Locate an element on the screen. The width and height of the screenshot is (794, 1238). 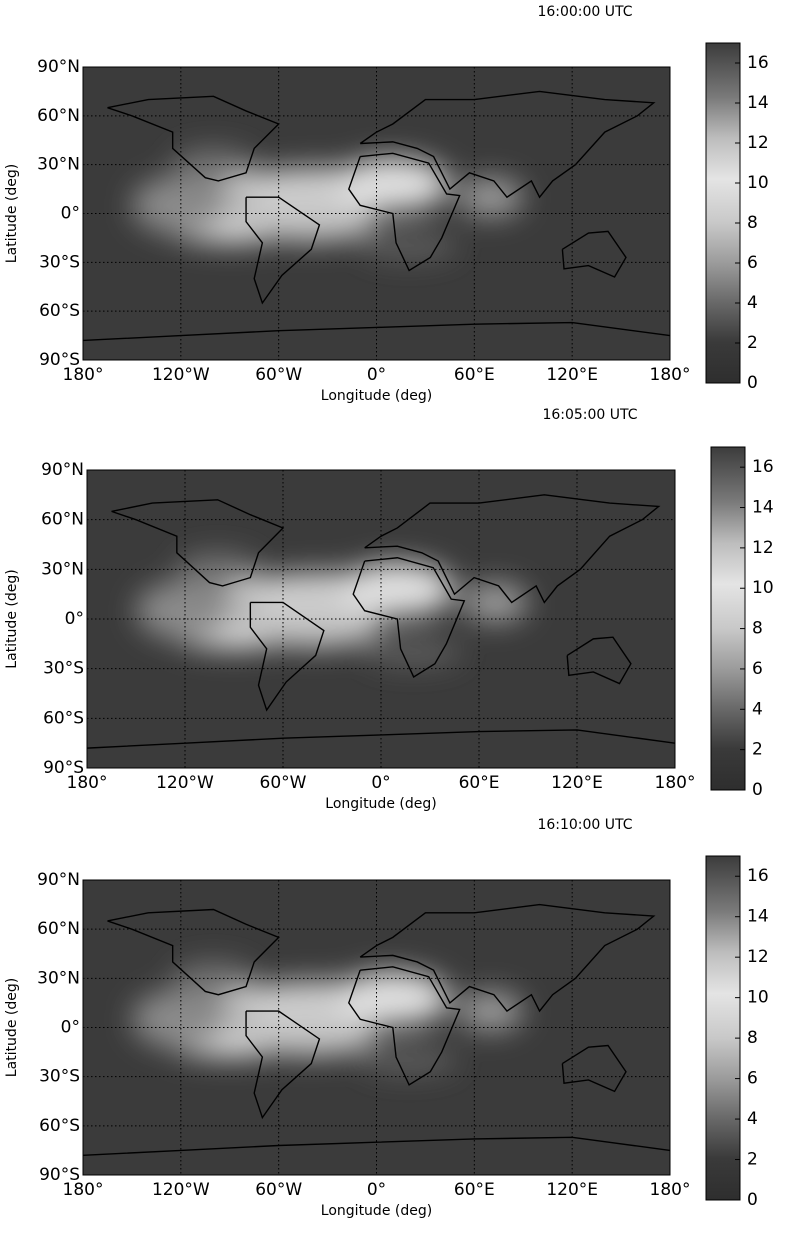
chart-title: 16:00:00 UTC is located at coordinates (584, 12).